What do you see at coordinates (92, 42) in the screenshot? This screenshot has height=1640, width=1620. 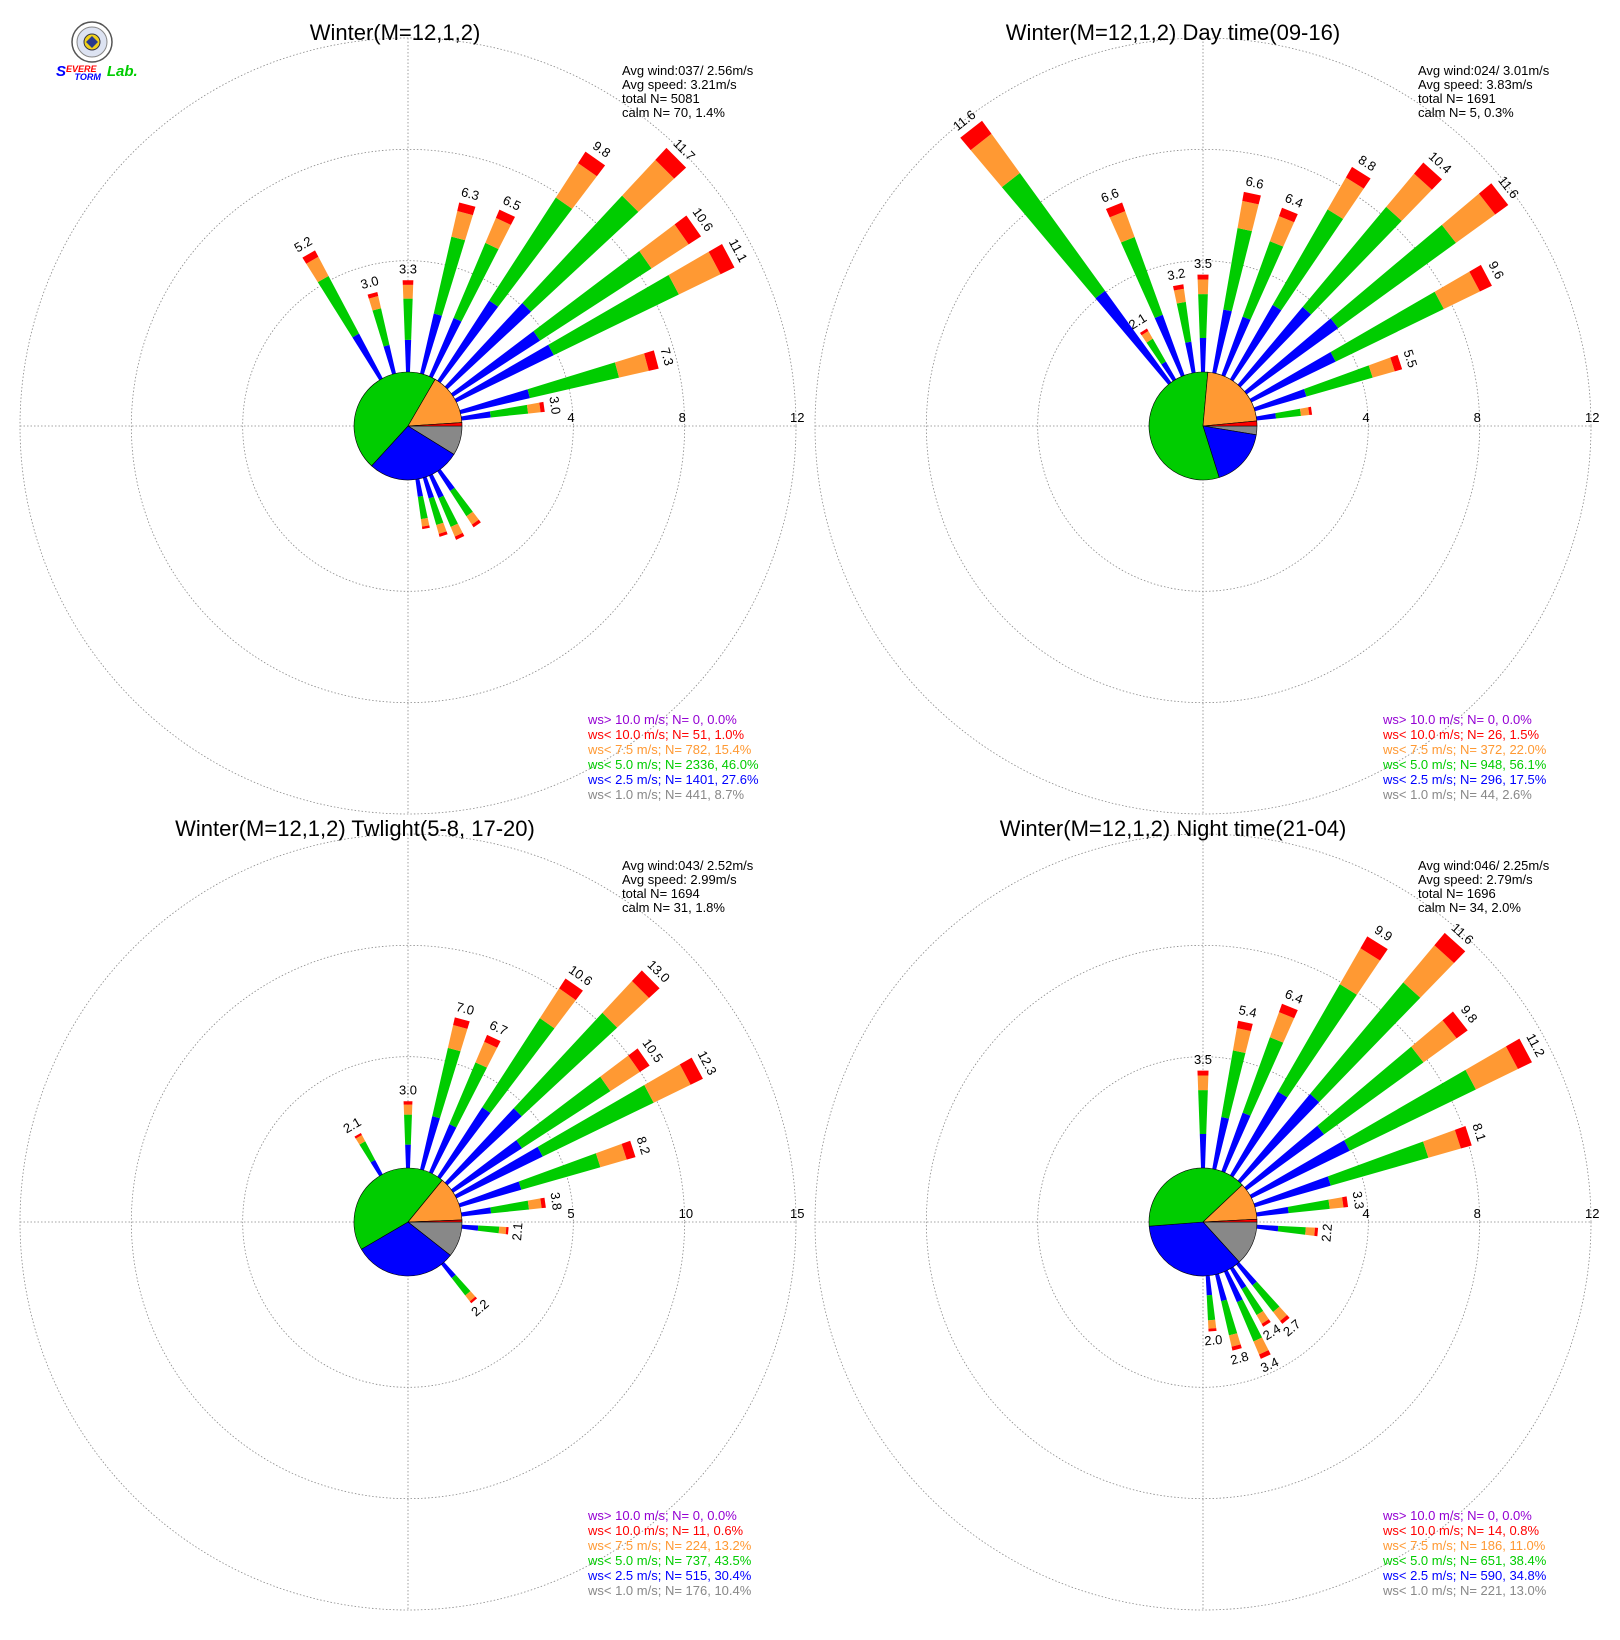 I see `severe-storm-lab-seal-icon` at bounding box center [92, 42].